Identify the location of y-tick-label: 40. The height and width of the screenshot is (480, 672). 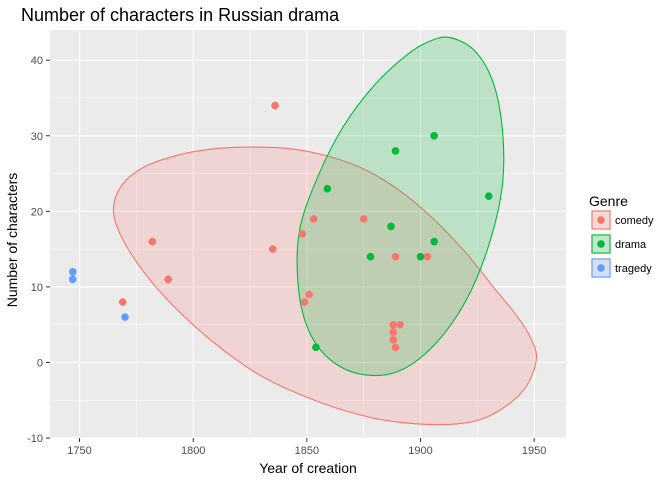
(37, 61).